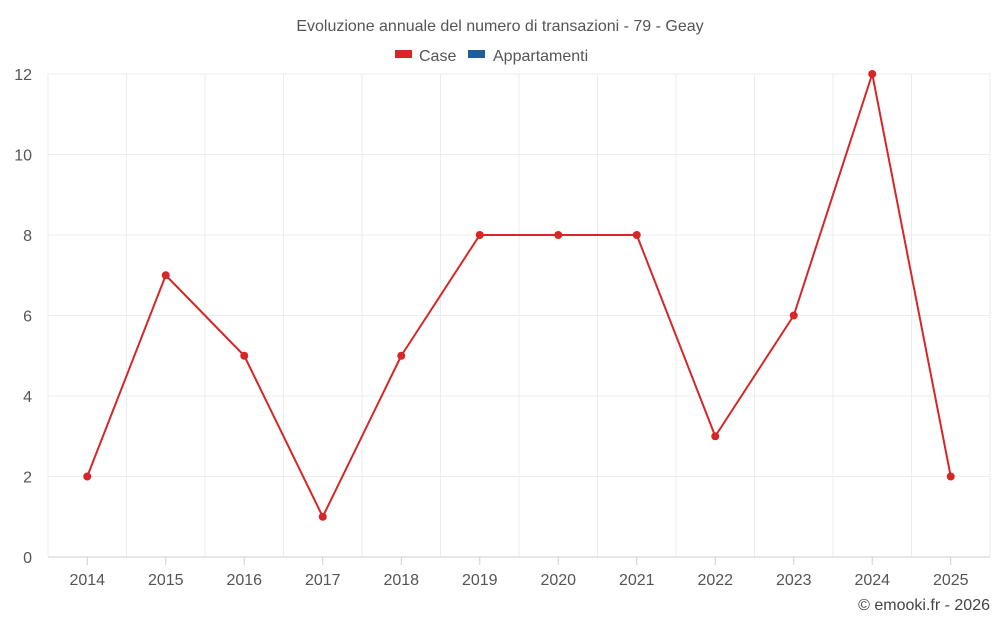  I want to click on legend-swatch-case, so click(403, 54).